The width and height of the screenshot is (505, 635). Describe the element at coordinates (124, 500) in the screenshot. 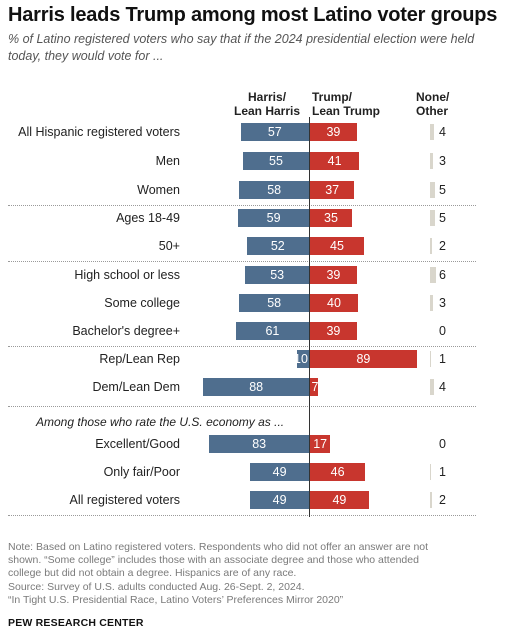

I see `row-label: All registered voters` at that location.